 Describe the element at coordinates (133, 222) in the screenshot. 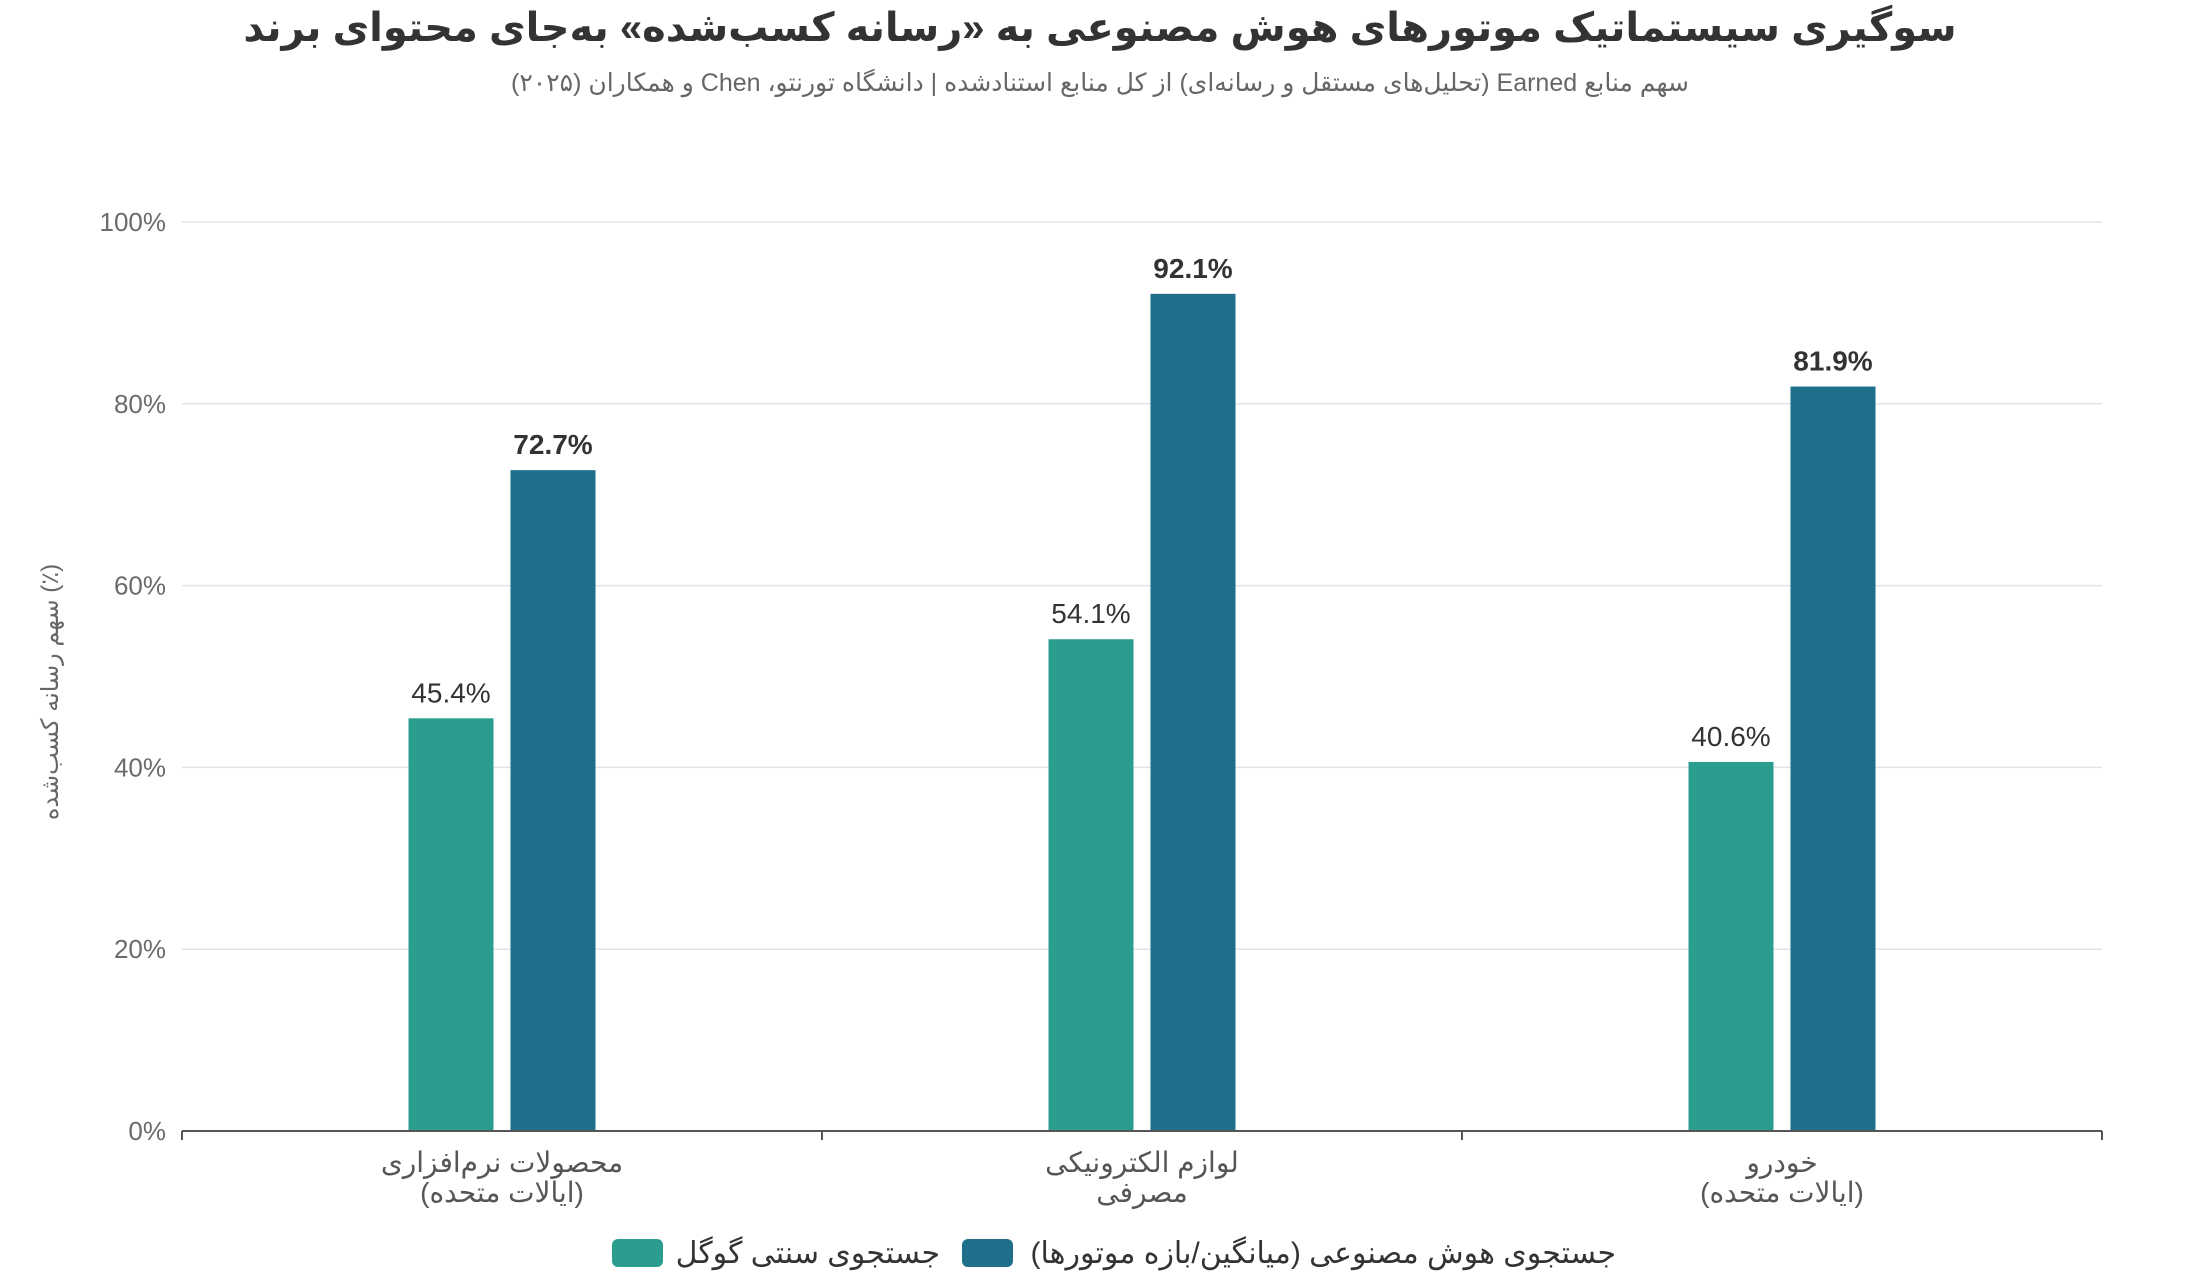

I see `y-tick-label: 100%` at that location.